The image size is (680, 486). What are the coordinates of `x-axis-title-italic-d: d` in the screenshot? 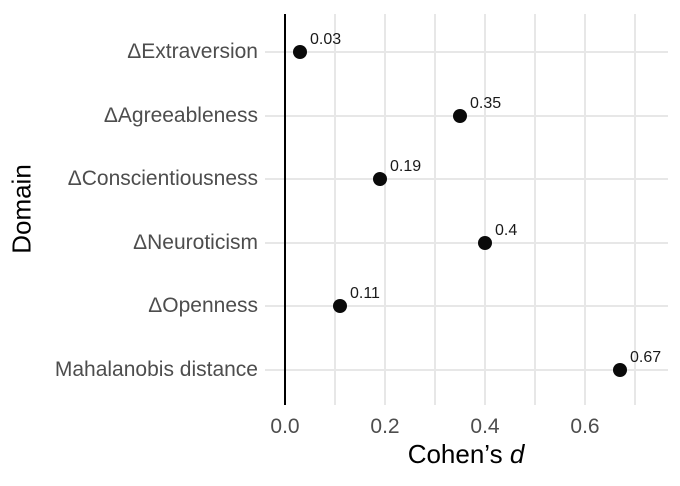 It's located at (517, 454).